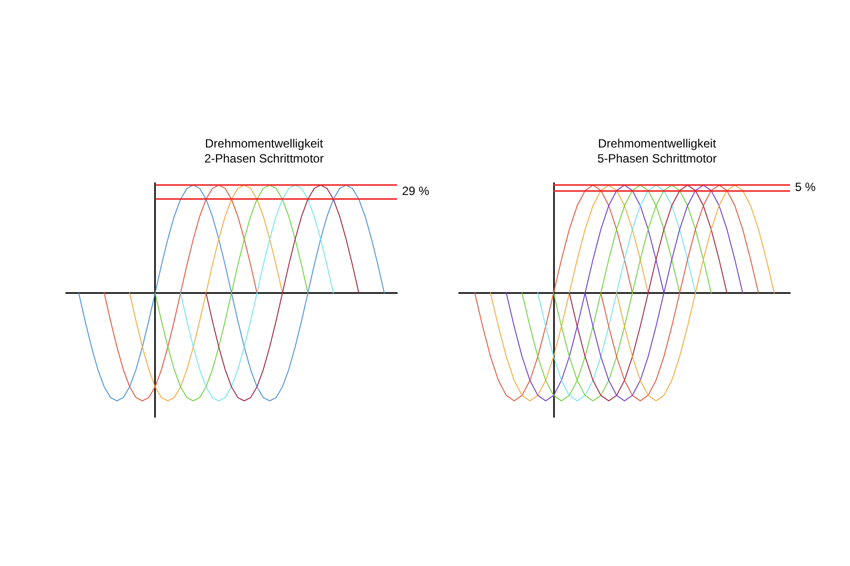 This screenshot has width=850, height=566. Describe the element at coordinates (657, 151) in the screenshot. I see `chart-title: Drehmomentwelligkeit 5-Phasen Schrittmotor` at that location.